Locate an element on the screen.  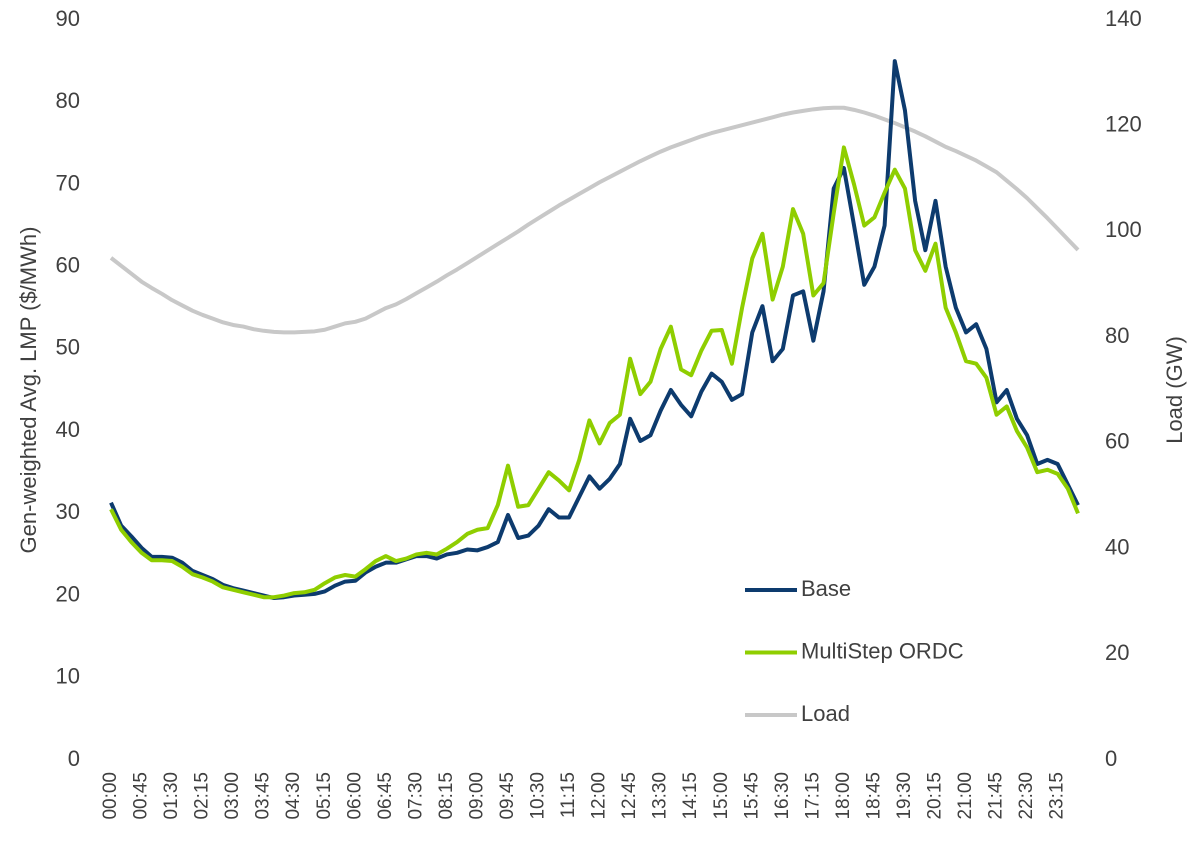
x-tick-label: 16:30 is located at coordinates (782, 796).